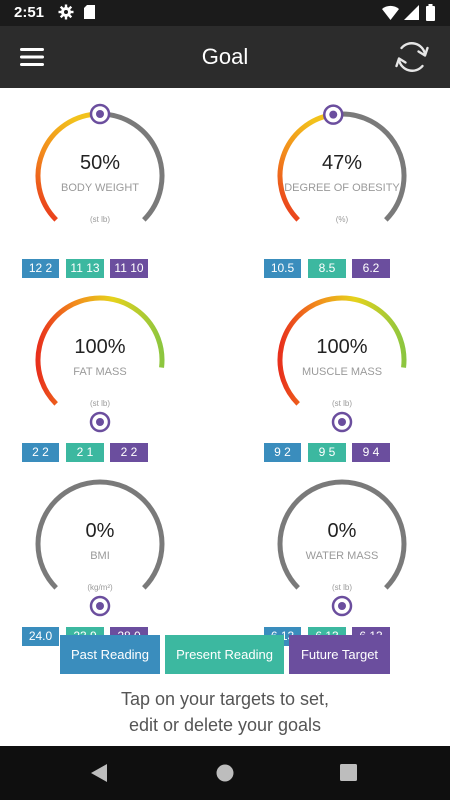  What do you see at coordinates (85, 268) in the screenshot?
I see `present-reading-chip: 11 13` at bounding box center [85, 268].